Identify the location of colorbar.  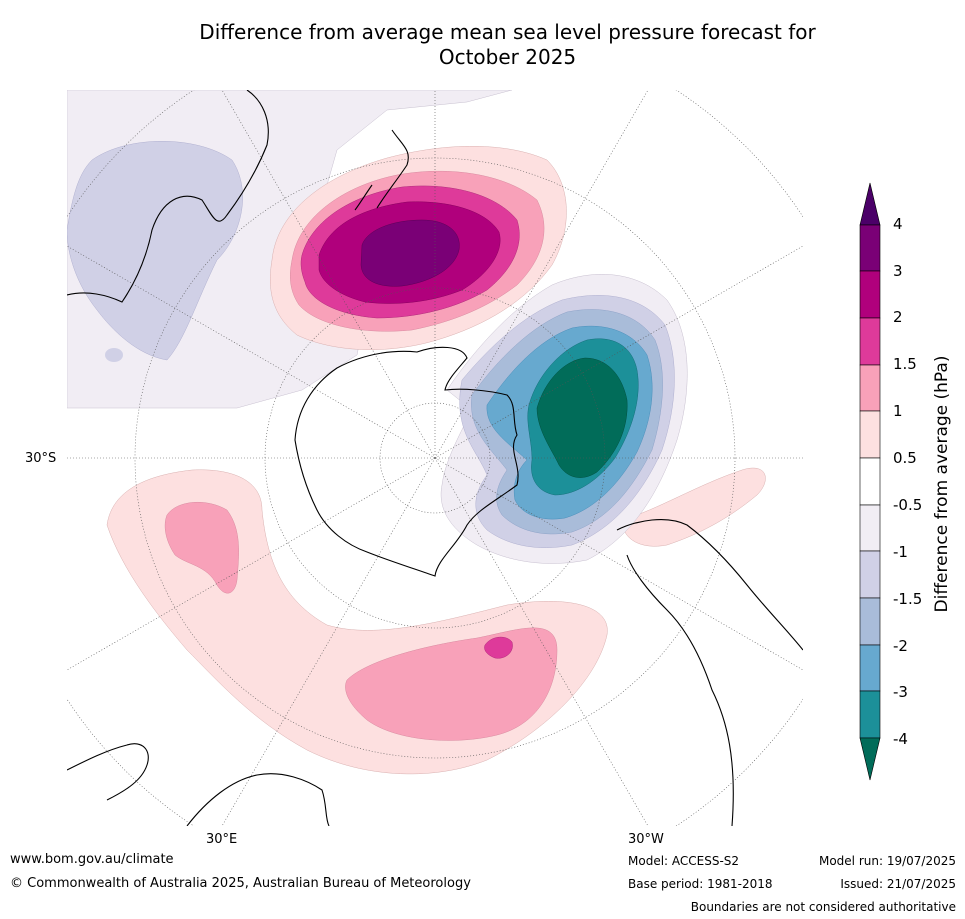
(870, 481).